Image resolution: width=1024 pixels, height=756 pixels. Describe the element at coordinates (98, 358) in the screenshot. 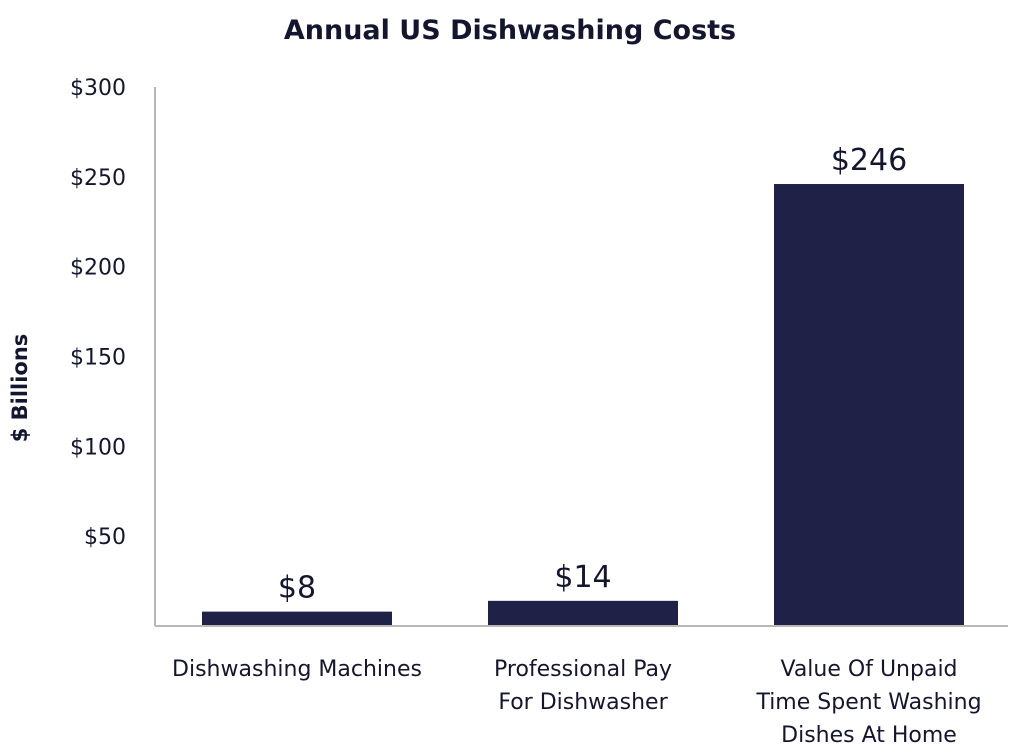

I see `y-tick-label: $150` at that location.